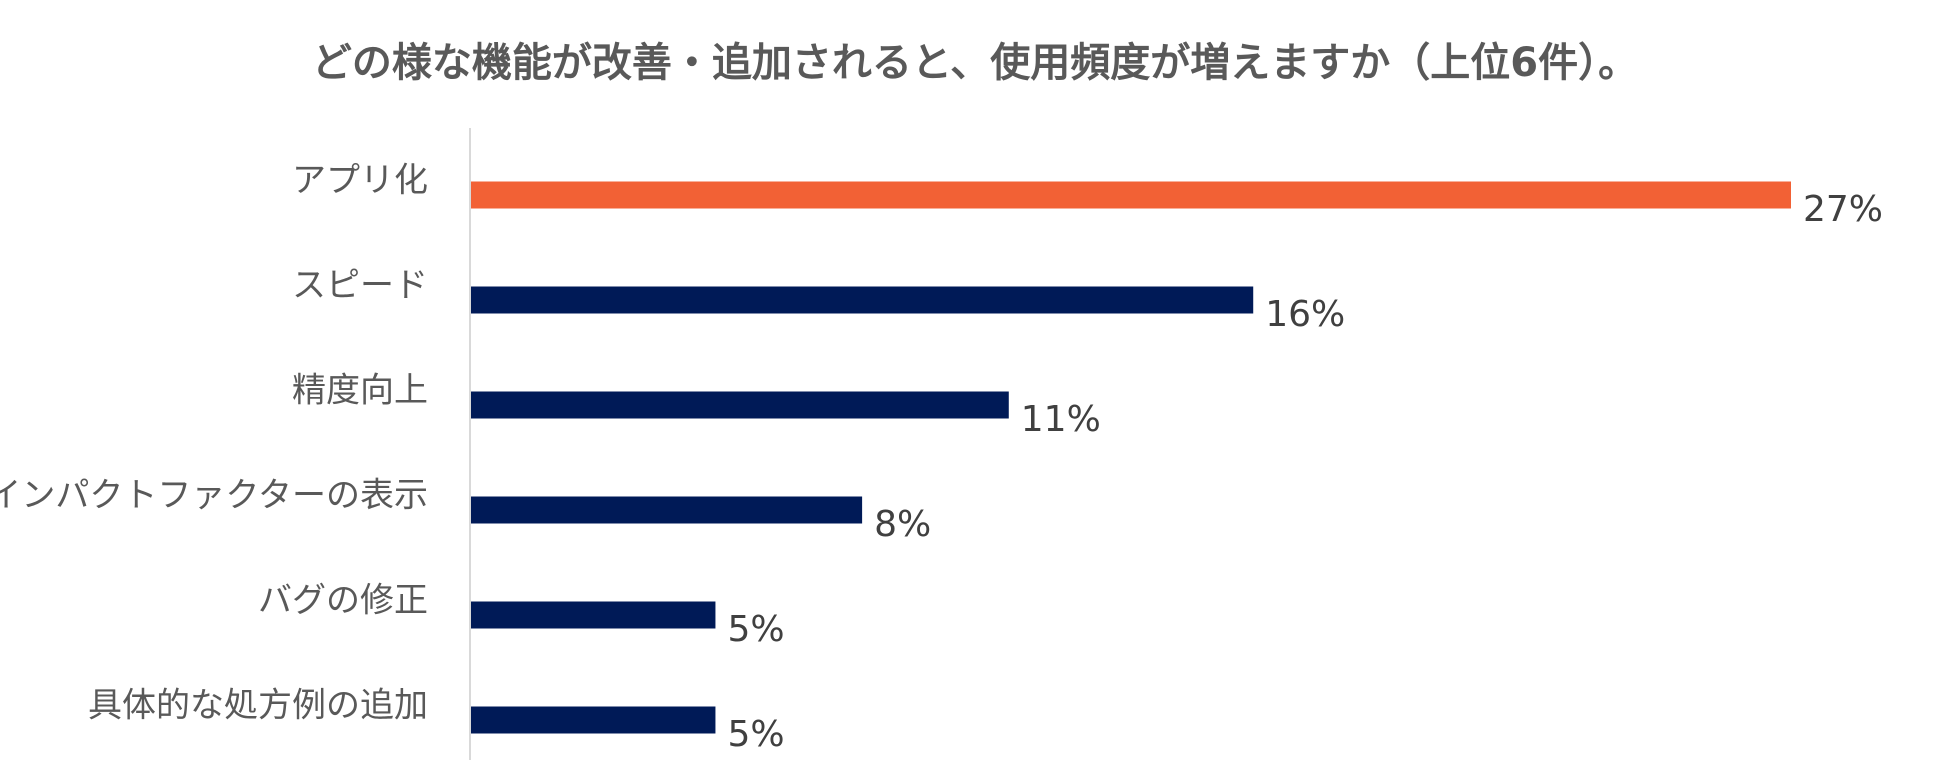 This screenshot has width=1950, height=780. Describe the element at coordinates (360, 391) in the screenshot. I see `category-label: 精度向上` at that location.